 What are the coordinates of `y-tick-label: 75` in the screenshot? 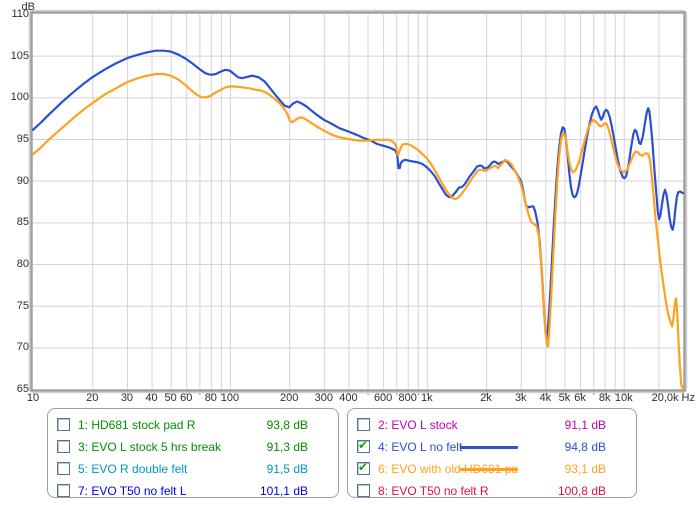 It's located at (22, 305).